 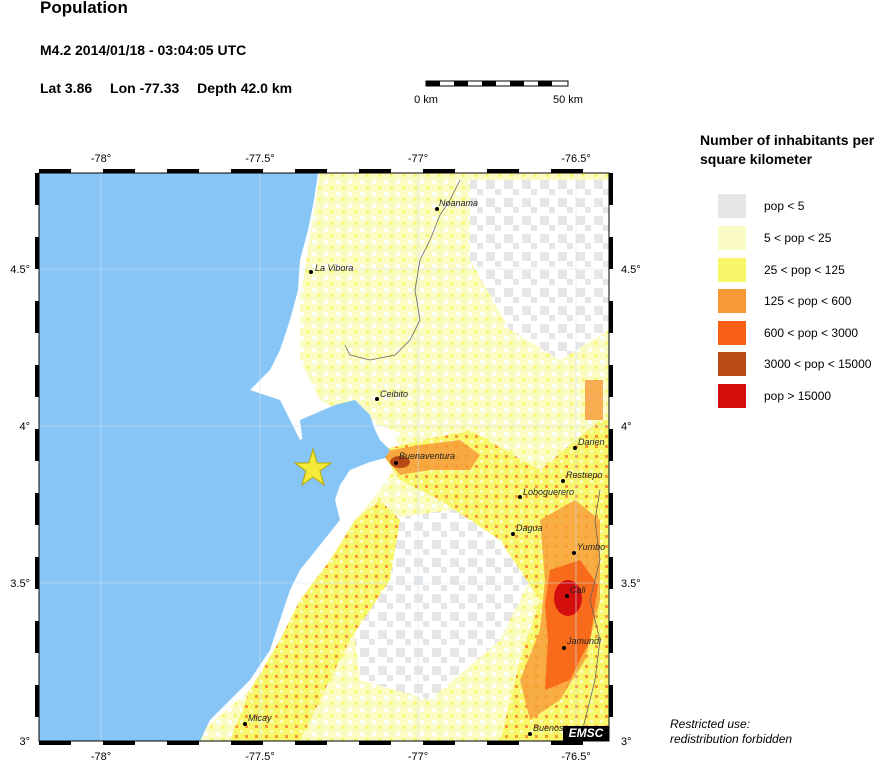 I want to click on lon-label: Lon -77.33, so click(x=145, y=88).